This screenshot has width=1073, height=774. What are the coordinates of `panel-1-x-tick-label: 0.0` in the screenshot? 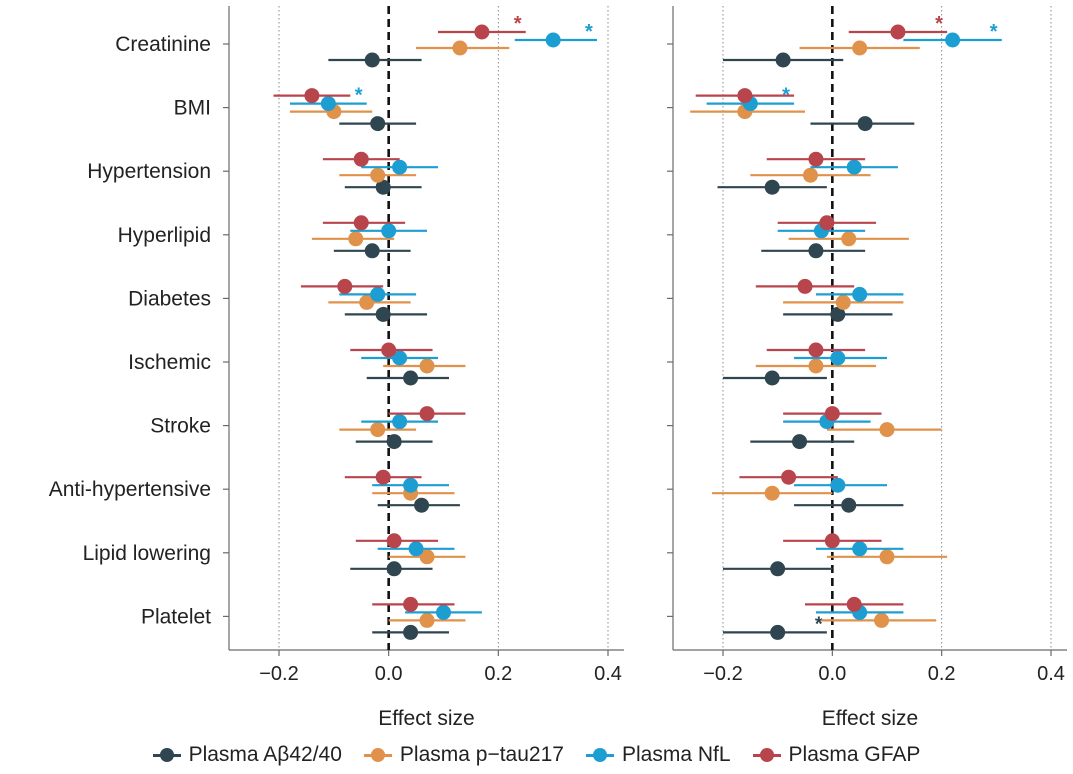 It's located at (389, 674).